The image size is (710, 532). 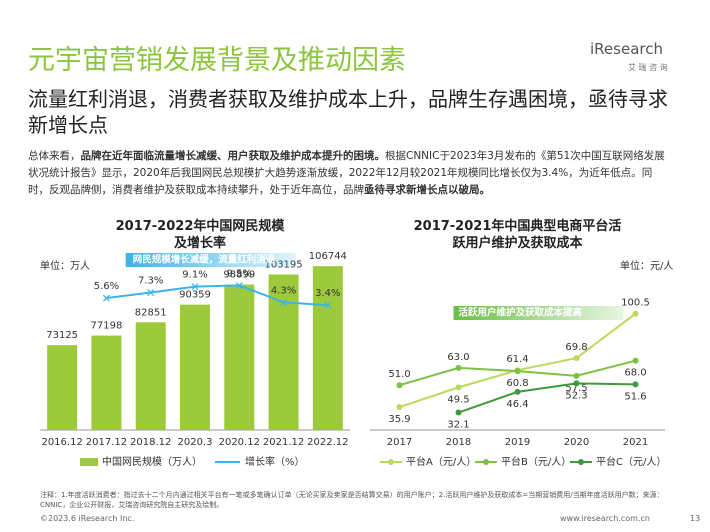 I want to click on point-label: 52.3, so click(x=576, y=395).